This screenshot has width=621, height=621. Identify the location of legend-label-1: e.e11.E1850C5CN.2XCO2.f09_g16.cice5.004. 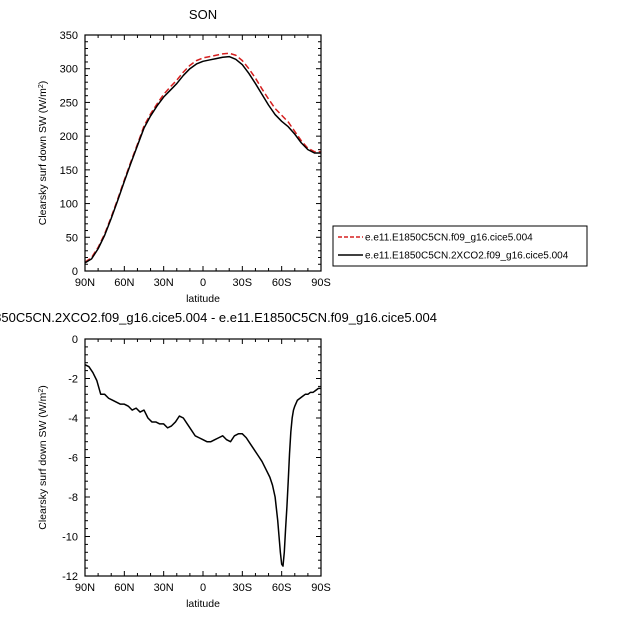
(467, 256).